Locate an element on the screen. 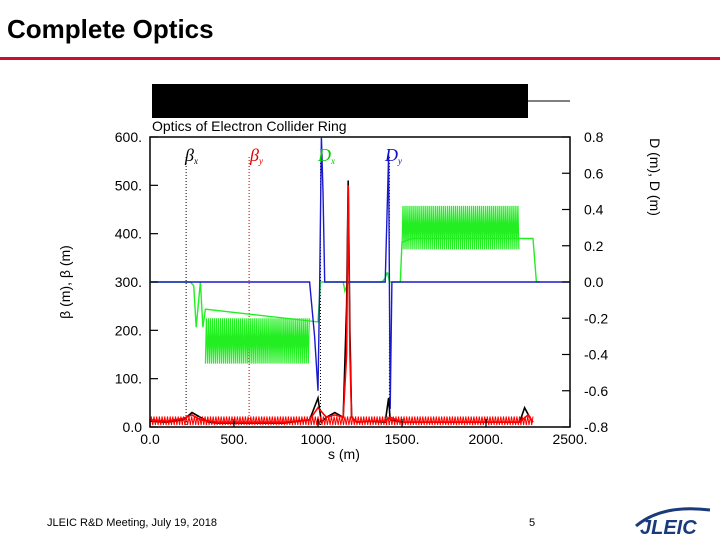 The image size is (720, 540). x-axis-label: s (m) is located at coordinates (344, 454).